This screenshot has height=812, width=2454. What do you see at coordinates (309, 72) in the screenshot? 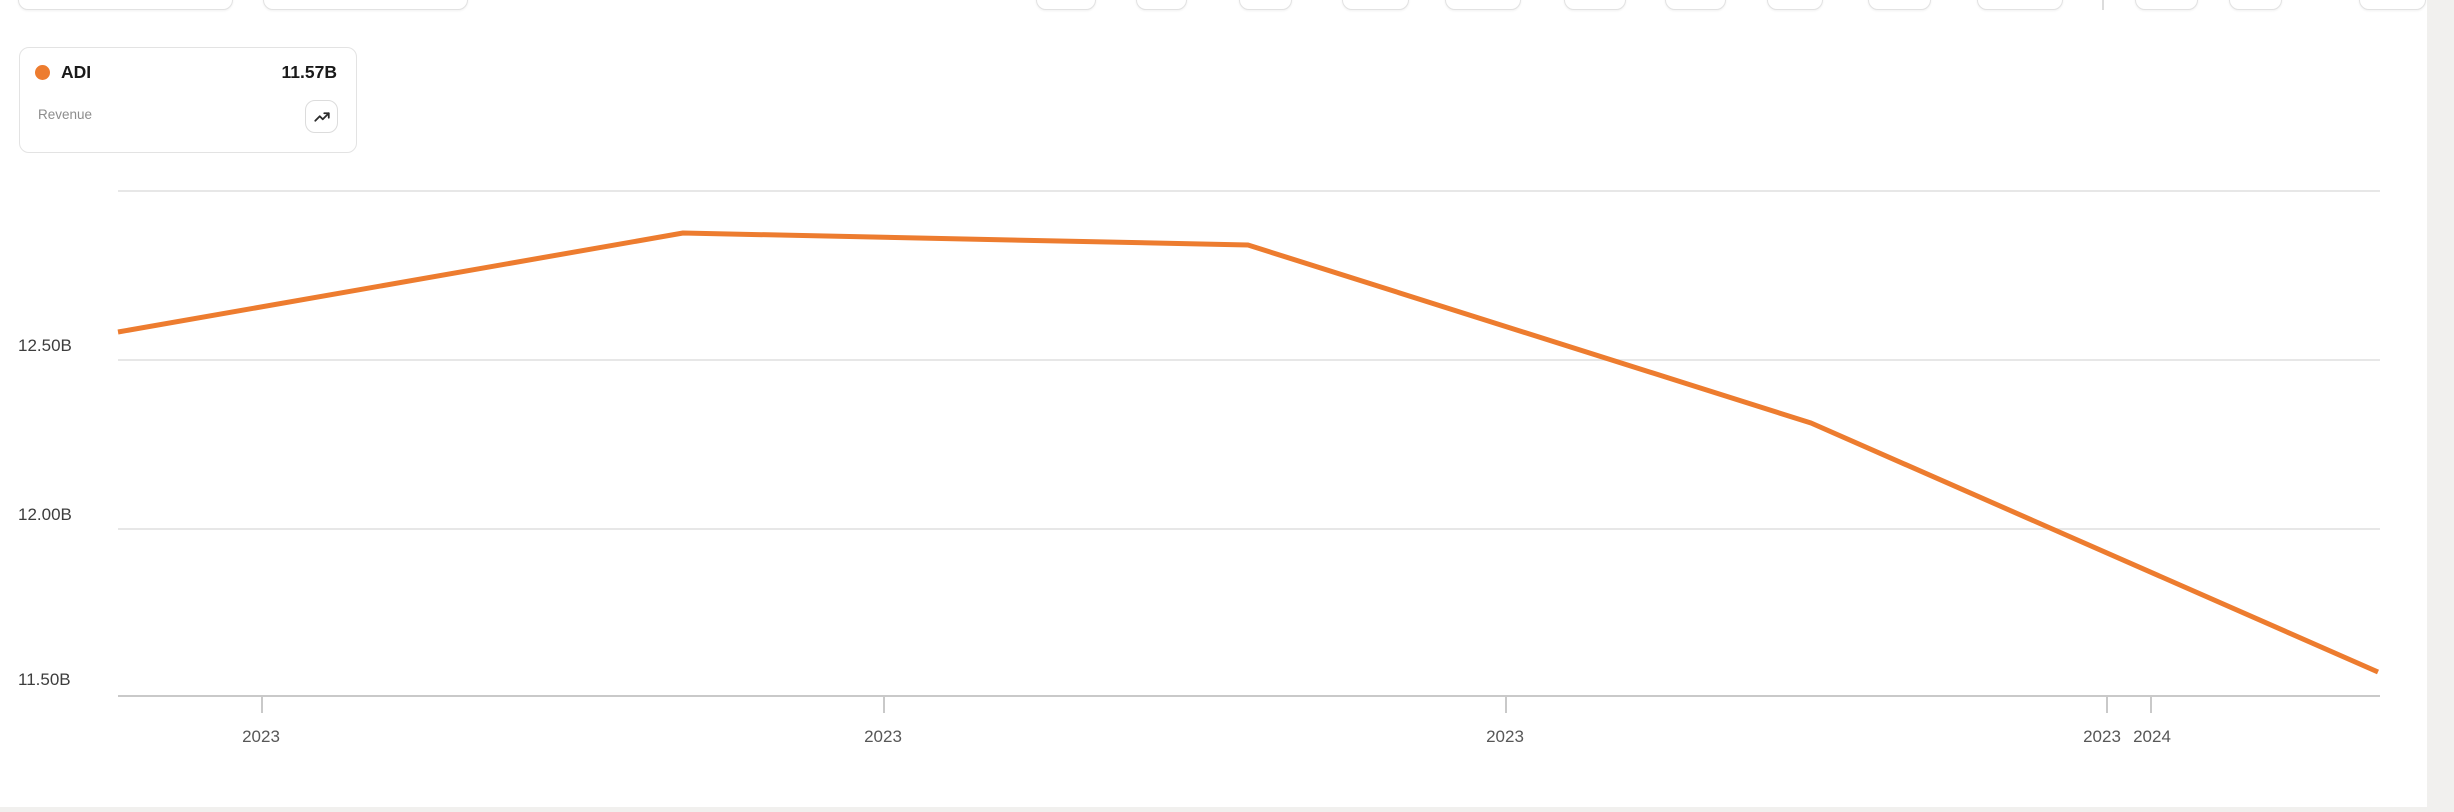
I see `series-latest-value: 11.57B` at bounding box center [309, 72].